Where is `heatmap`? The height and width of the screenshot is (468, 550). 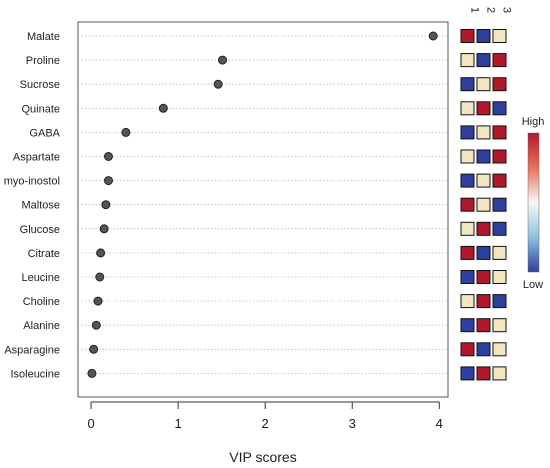
heatmap is located at coordinates (483, 205).